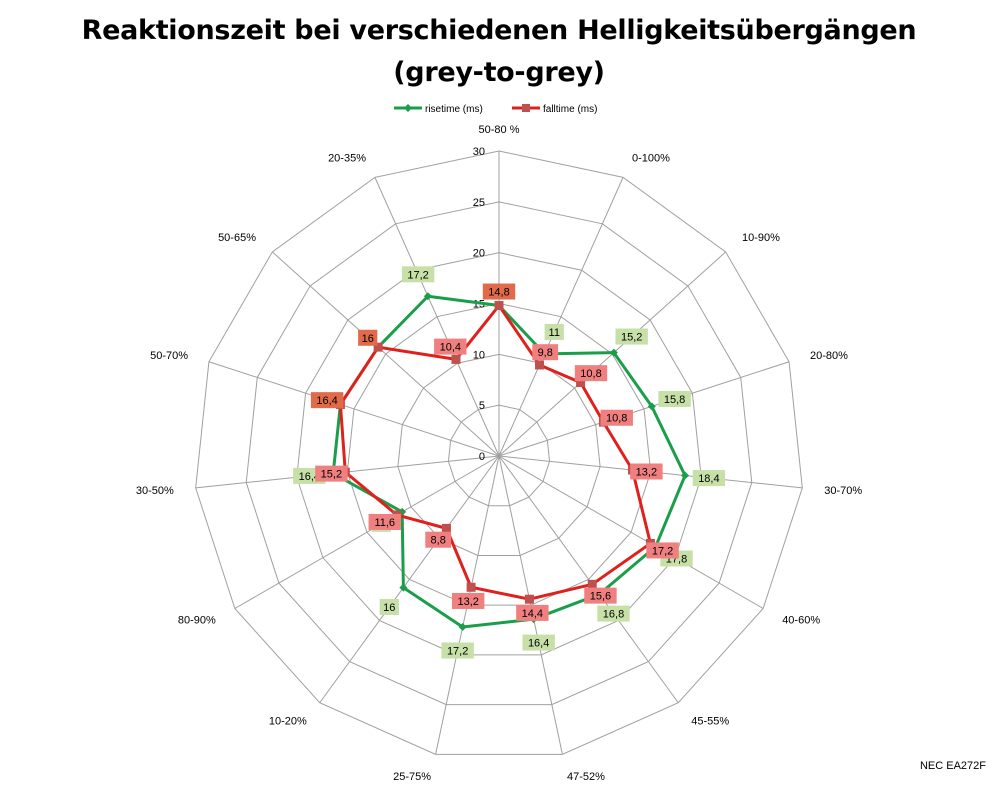 The height and width of the screenshot is (786, 998). What do you see at coordinates (801, 621) in the screenshot?
I see `category-label: 40-60%` at bounding box center [801, 621].